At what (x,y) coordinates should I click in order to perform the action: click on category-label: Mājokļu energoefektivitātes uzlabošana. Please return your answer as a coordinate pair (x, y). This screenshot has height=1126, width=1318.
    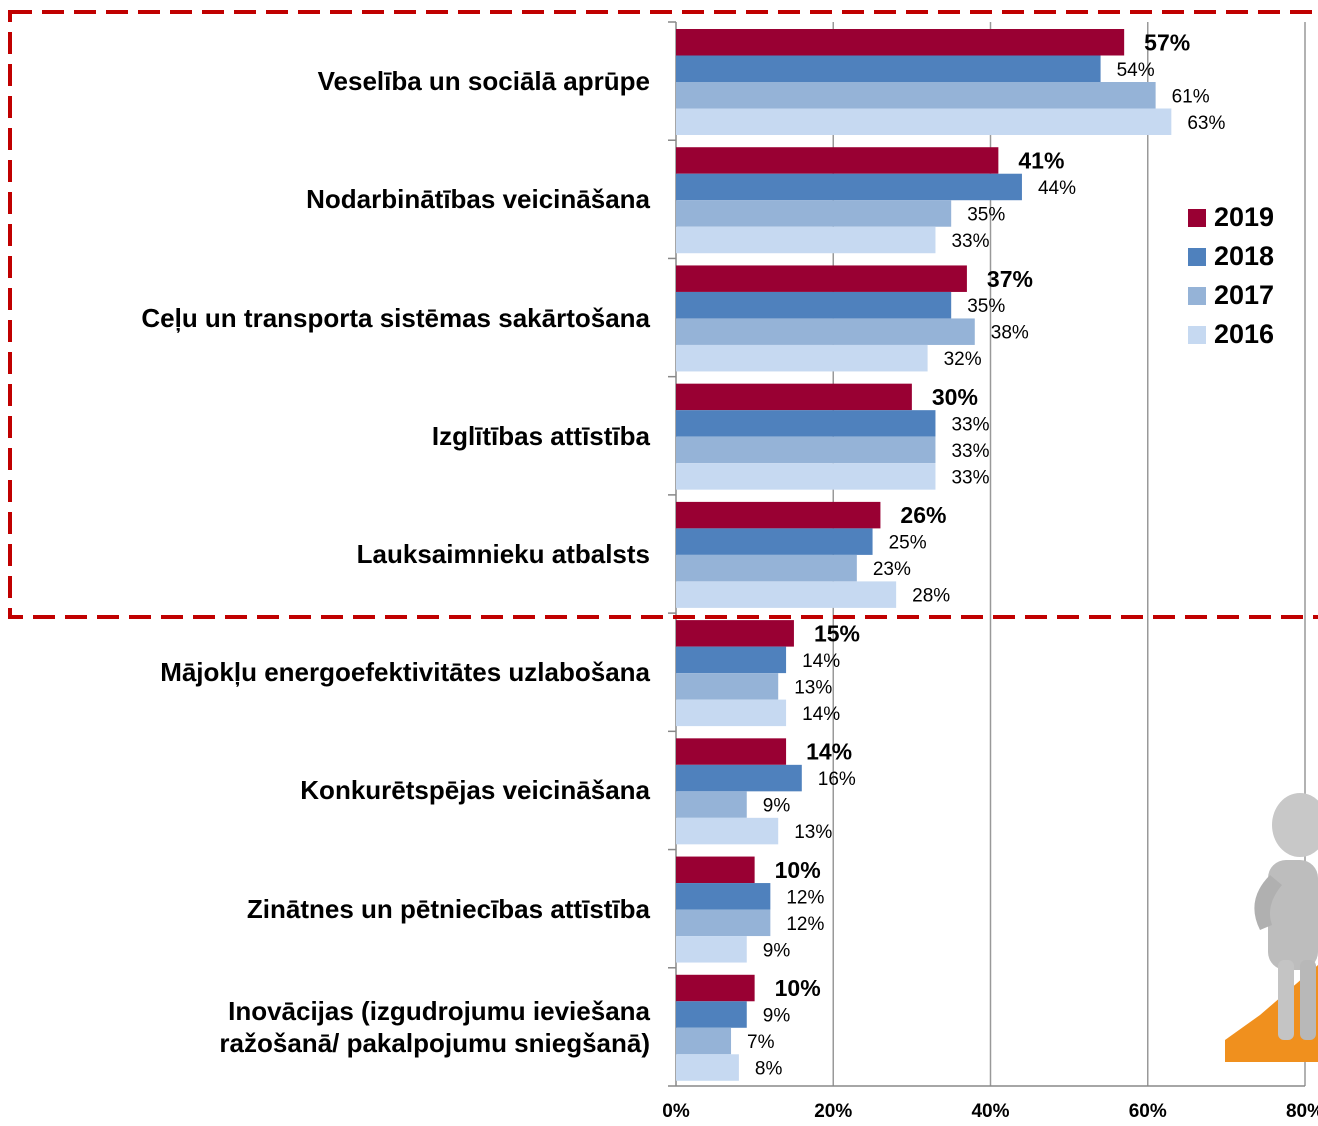
    Looking at the image, I should click on (405, 672).